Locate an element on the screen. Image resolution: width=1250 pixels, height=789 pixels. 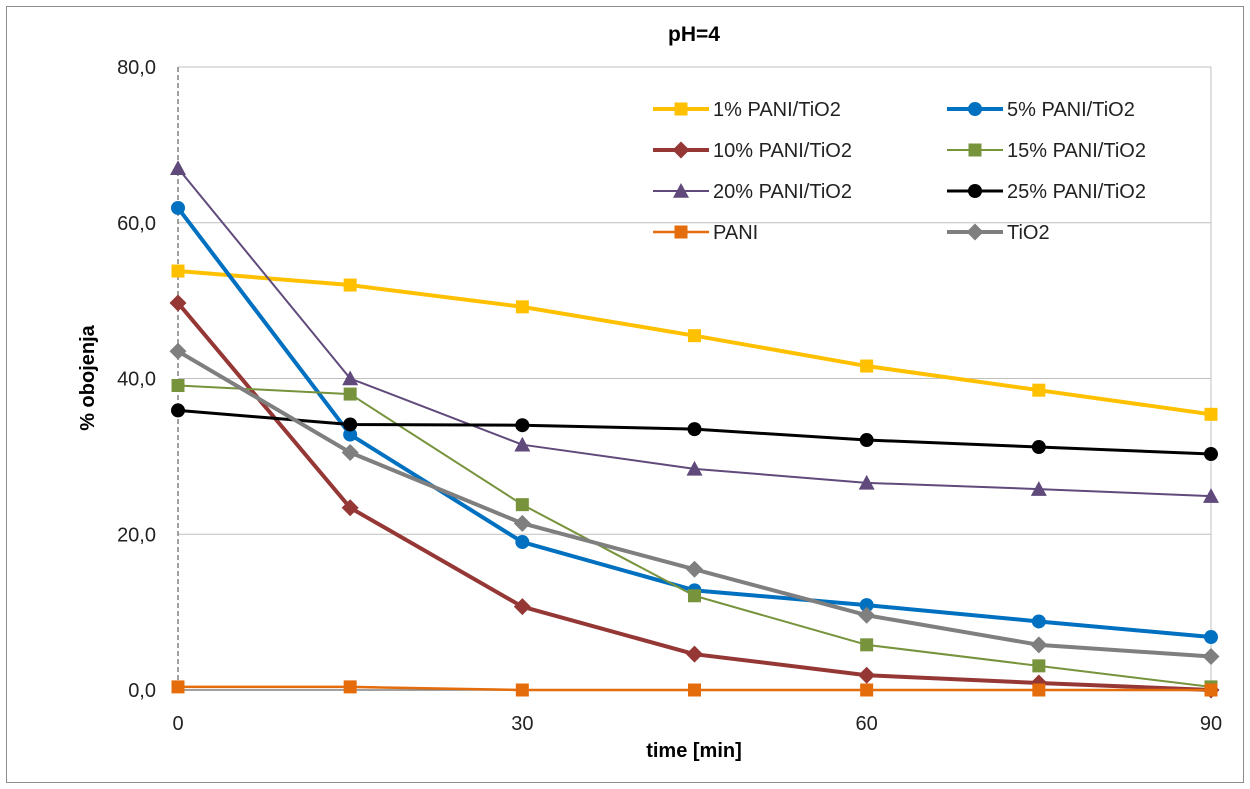
y-tick-label: 0,0 is located at coordinates (142, 691).